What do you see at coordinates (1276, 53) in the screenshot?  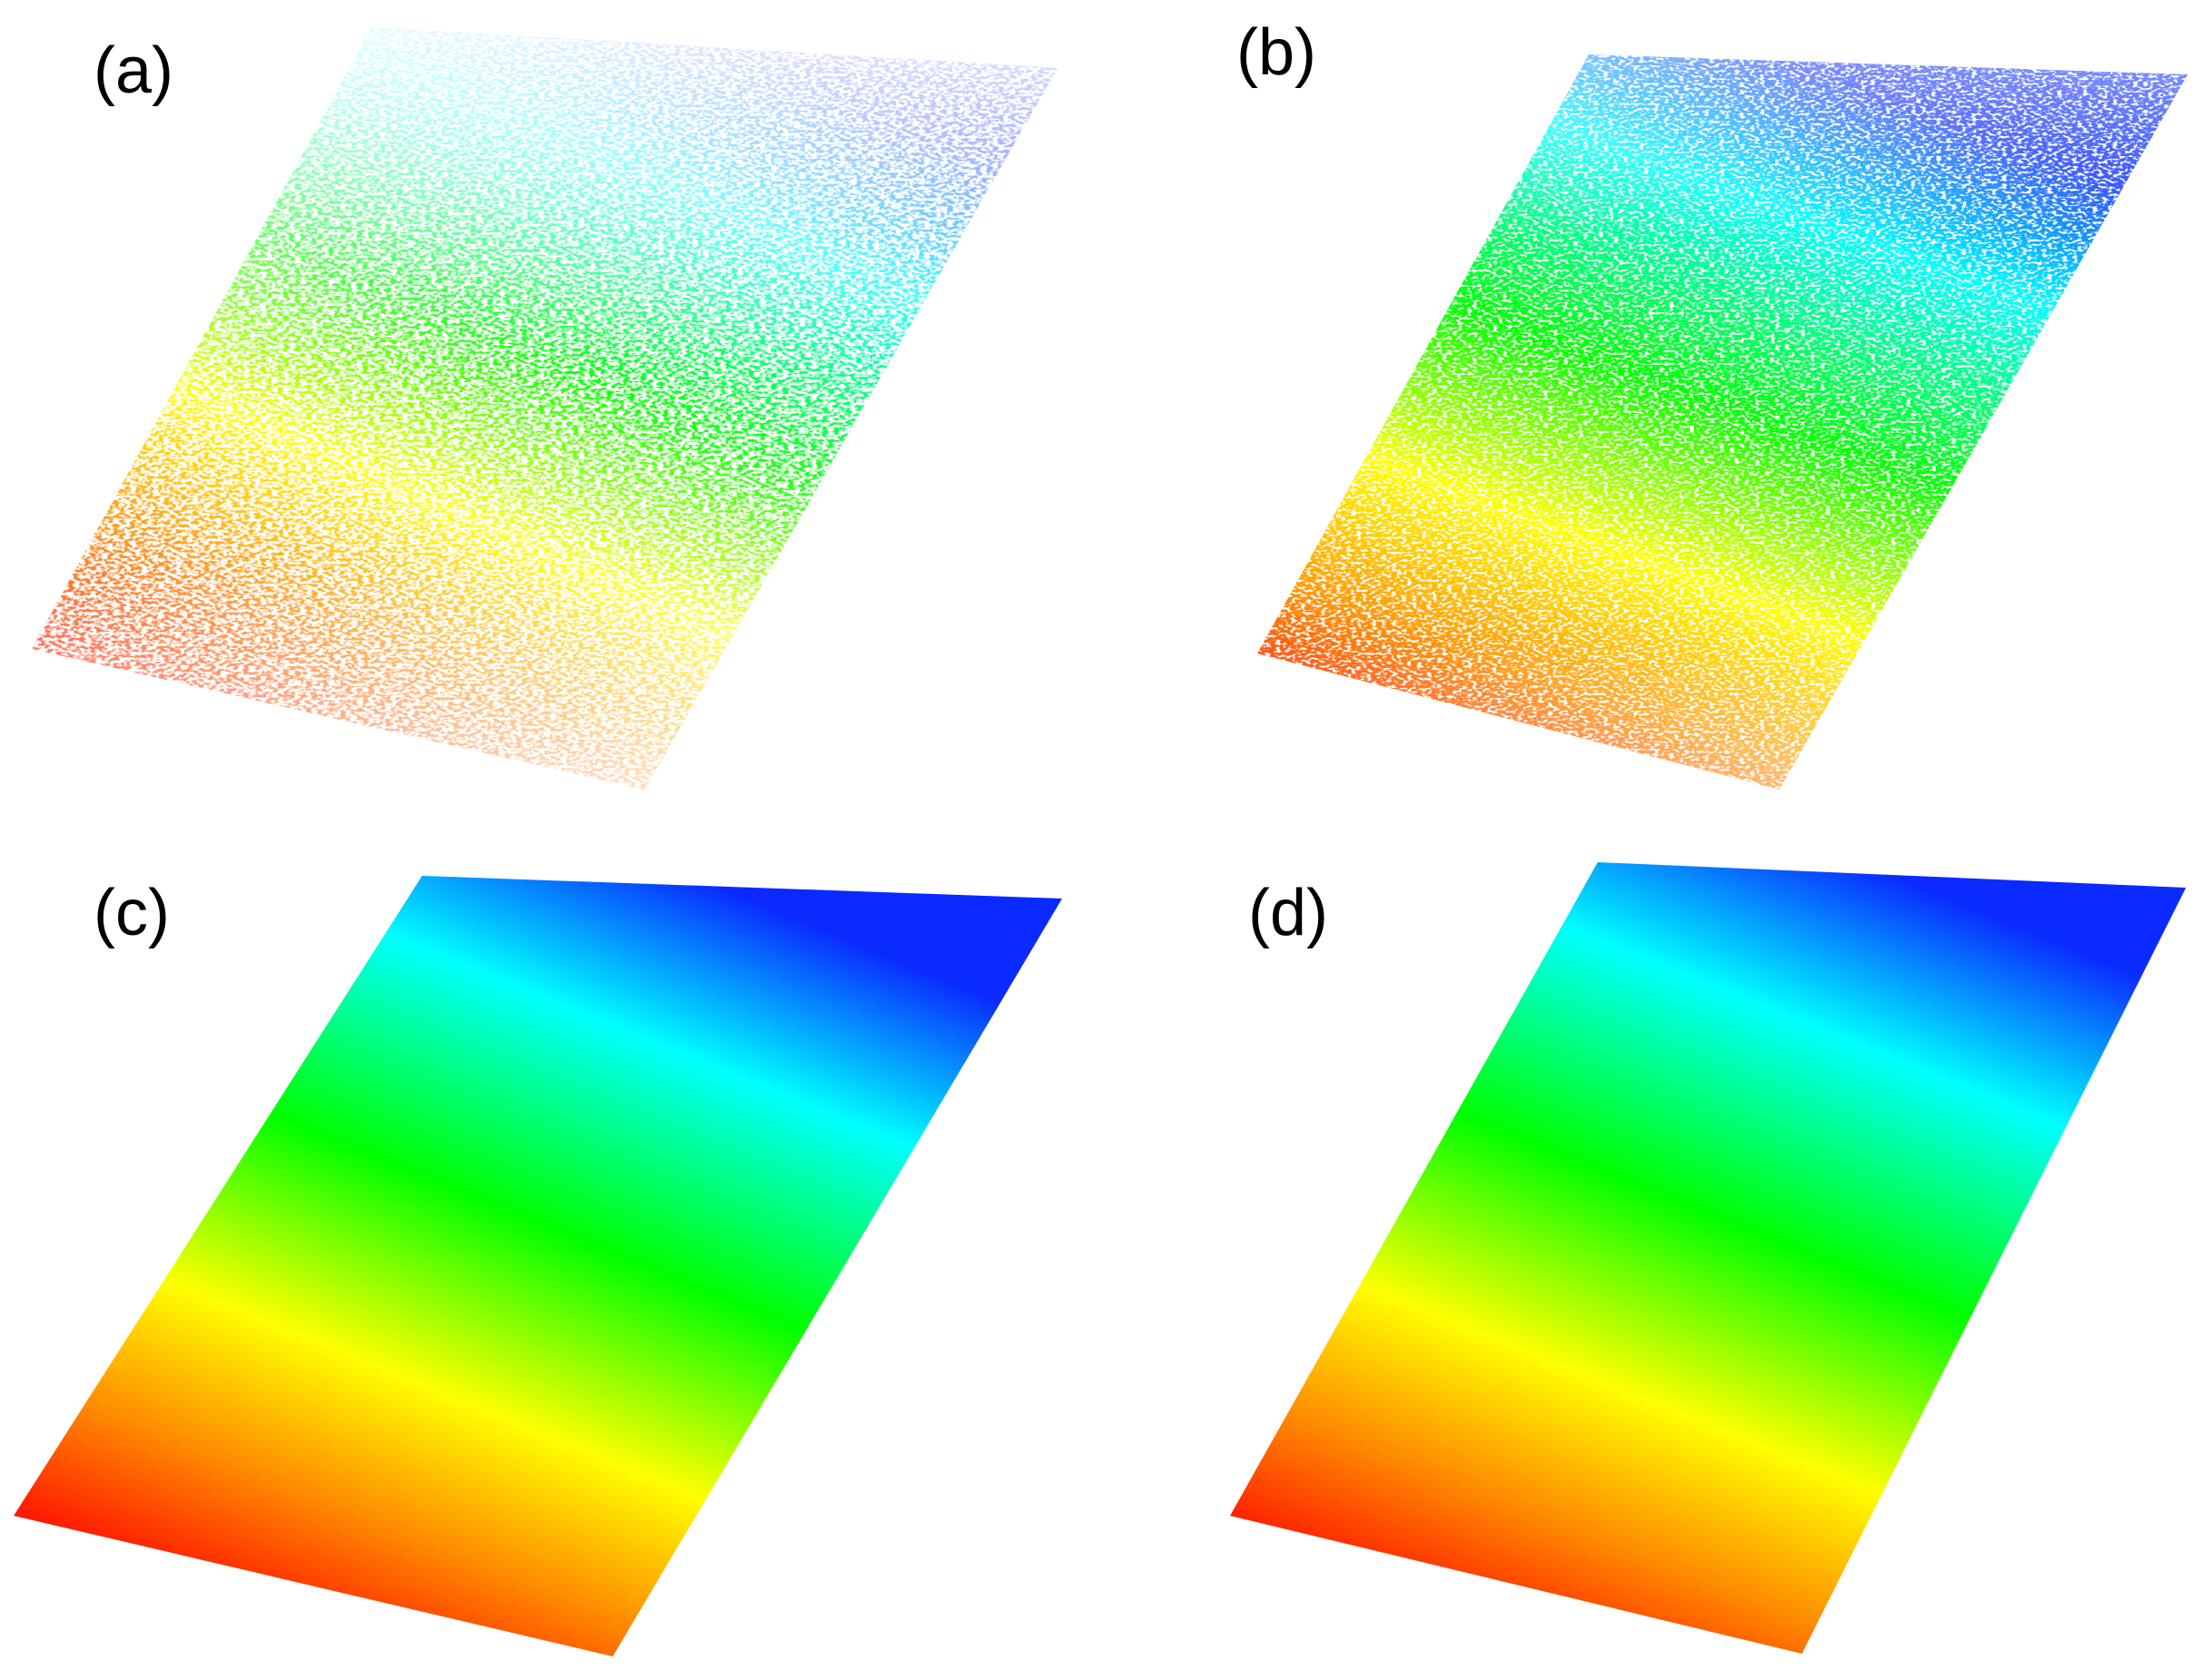 I see `panel-label-b: (b)` at bounding box center [1276, 53].